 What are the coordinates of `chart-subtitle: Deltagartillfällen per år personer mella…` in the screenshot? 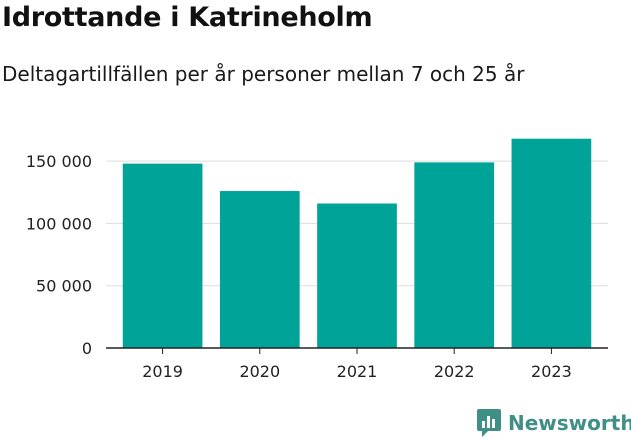 It's located at (263, 74).